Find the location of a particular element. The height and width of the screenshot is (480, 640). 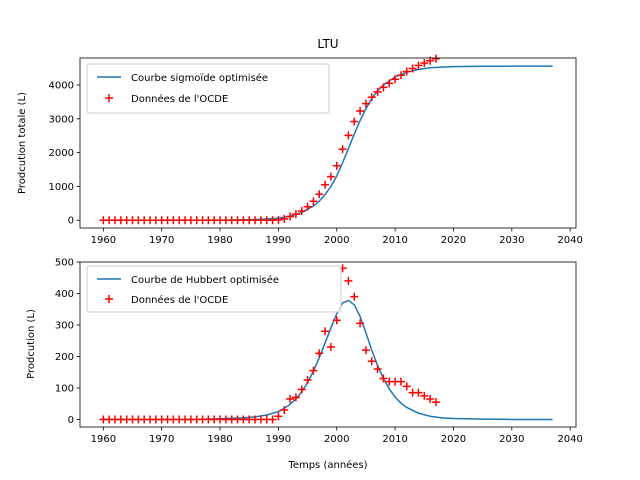

y-tick-label: 3000 is located at coordinates (61, 119).